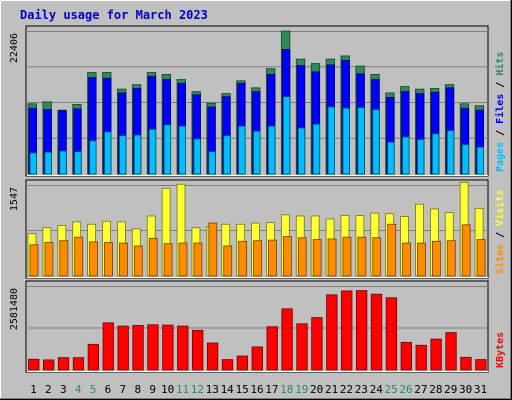 This screenshot has width=512, height=400. What do you see at coordinates (14, 199) in the screenshot?
I see `ytick-label: 1547` at bounding box center [14, 199].